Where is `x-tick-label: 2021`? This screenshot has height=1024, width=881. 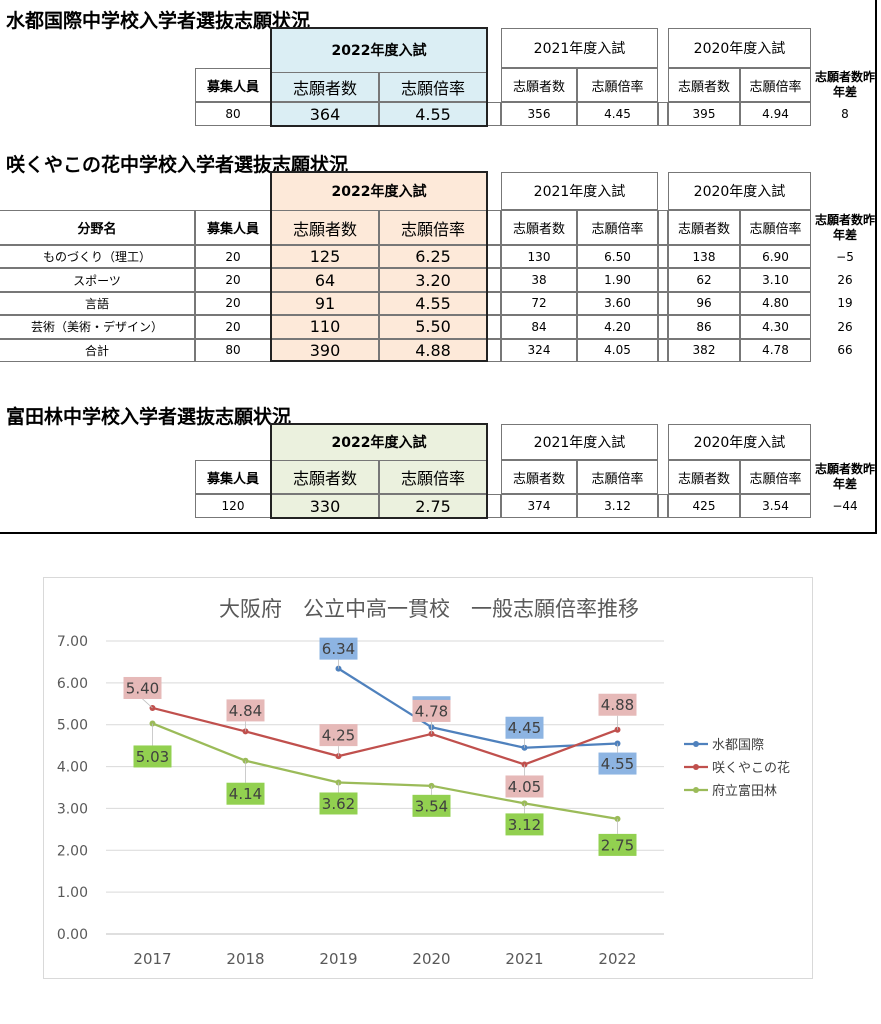 x-tick-label: 2021 is located at coordinates (524, 959).